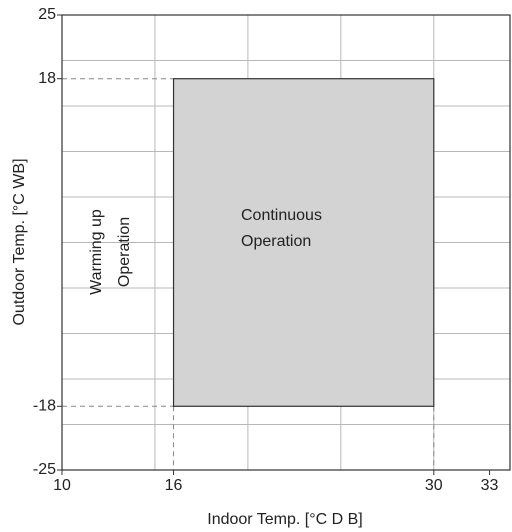 The image size is (512, 532). I want to click on x-tick-label: 10, so click(62, 485).